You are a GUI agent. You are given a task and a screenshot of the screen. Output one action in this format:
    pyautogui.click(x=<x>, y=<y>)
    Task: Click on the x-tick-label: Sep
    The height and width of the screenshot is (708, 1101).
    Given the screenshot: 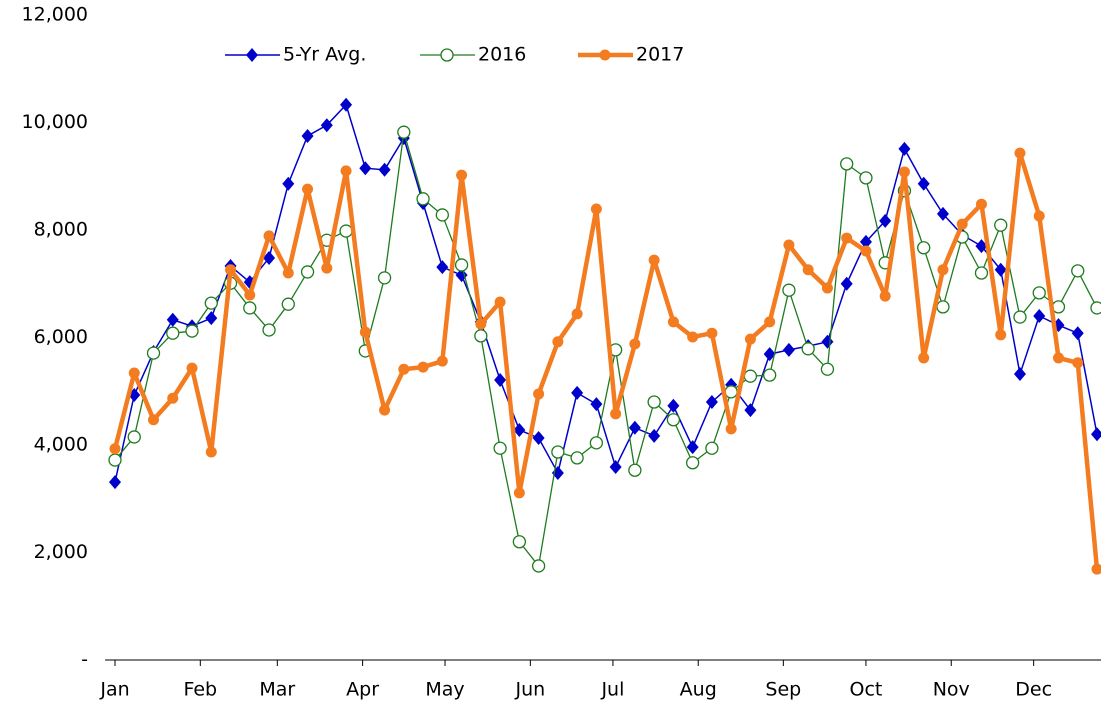 What is the action you would take?
    pyautogui.click(x=783, y=690)
    